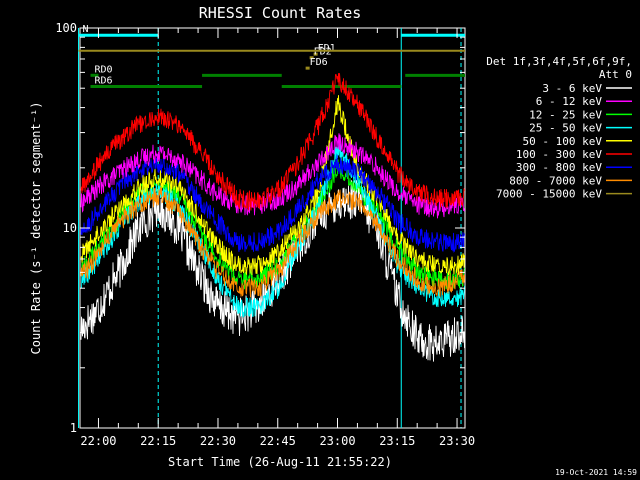 The image size is (640, 480). I want to click on state-label-2: RD0, so click(103, 69).